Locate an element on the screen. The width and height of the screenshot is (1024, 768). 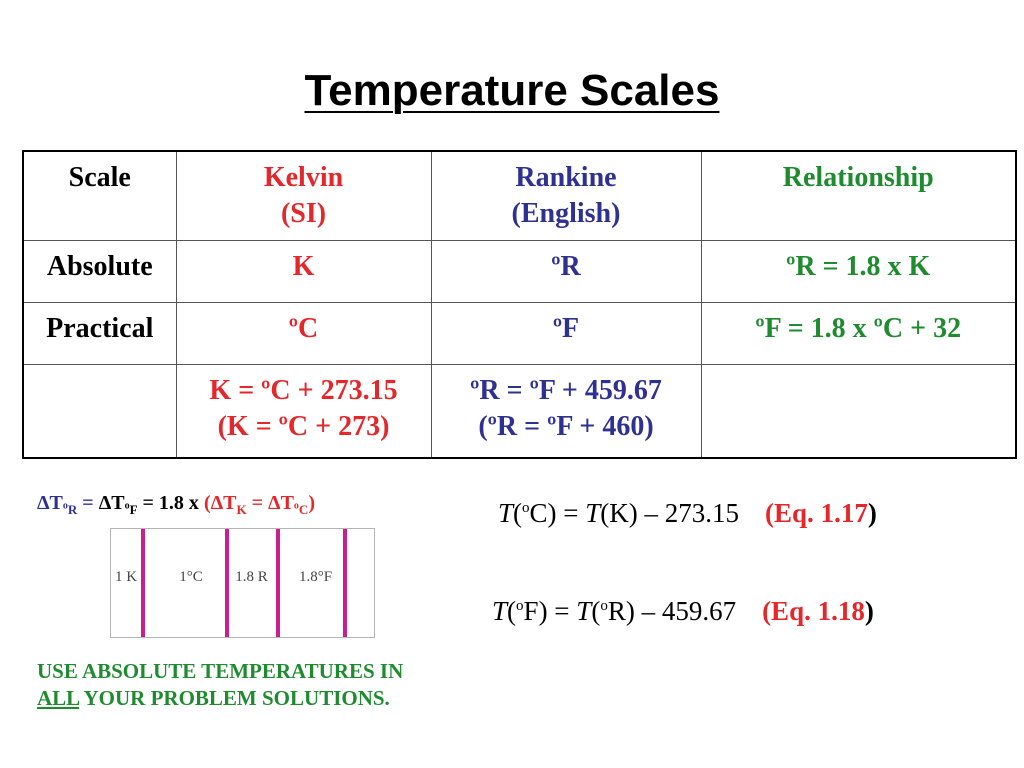
rankine-conversion: ºR = ºF + 459.67 (ºR = ºF + 460) is located at coordinates (566, 411).